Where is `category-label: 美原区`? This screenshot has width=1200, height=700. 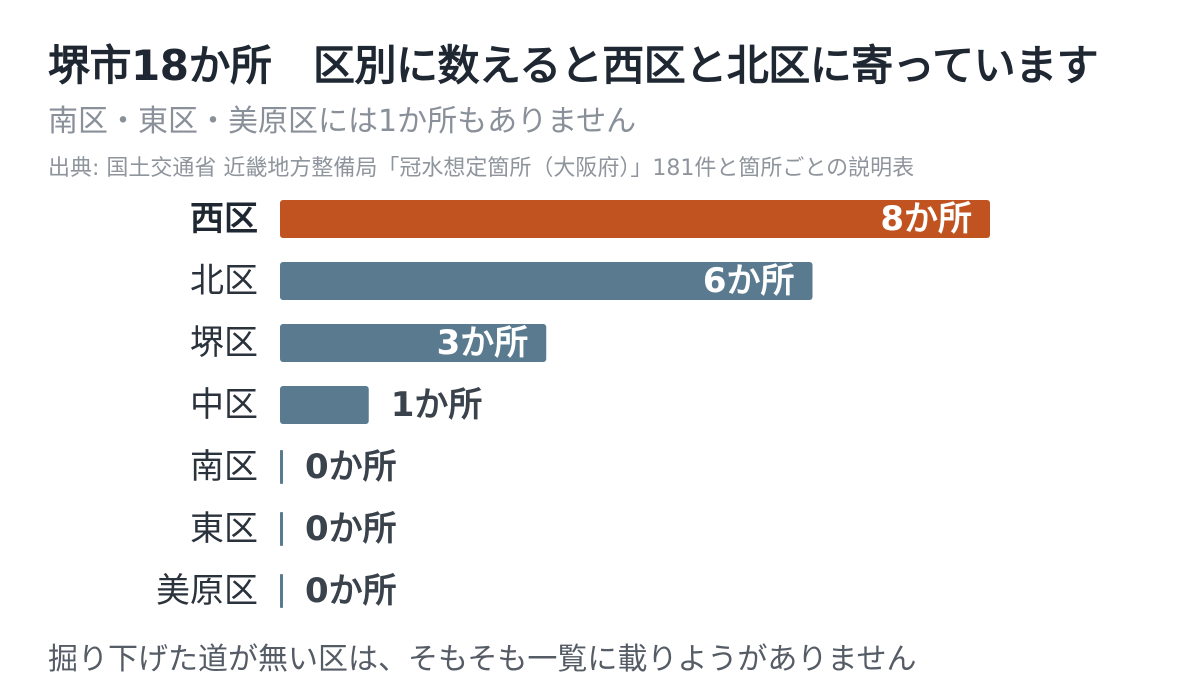 category-label: 美原区 is located at coordinates (207, 591).